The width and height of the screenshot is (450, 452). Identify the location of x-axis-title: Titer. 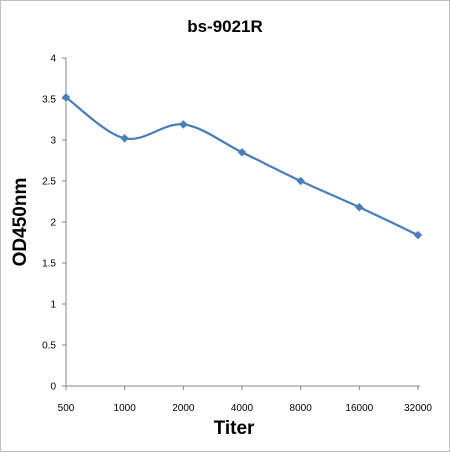
(234, 428).